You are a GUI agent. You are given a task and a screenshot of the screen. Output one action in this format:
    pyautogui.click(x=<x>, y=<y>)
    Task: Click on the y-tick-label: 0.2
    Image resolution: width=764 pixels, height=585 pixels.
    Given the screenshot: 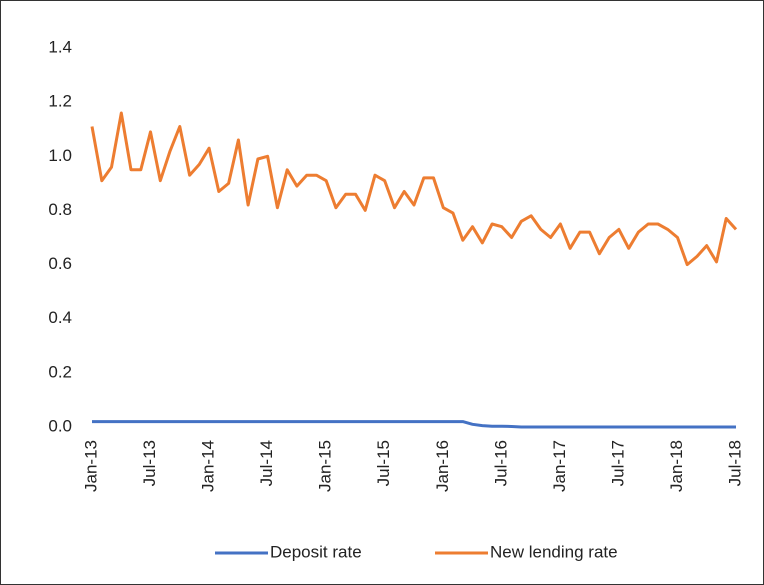 What is the action you would take?
    pyautogui.click(x=60, y=371)
    